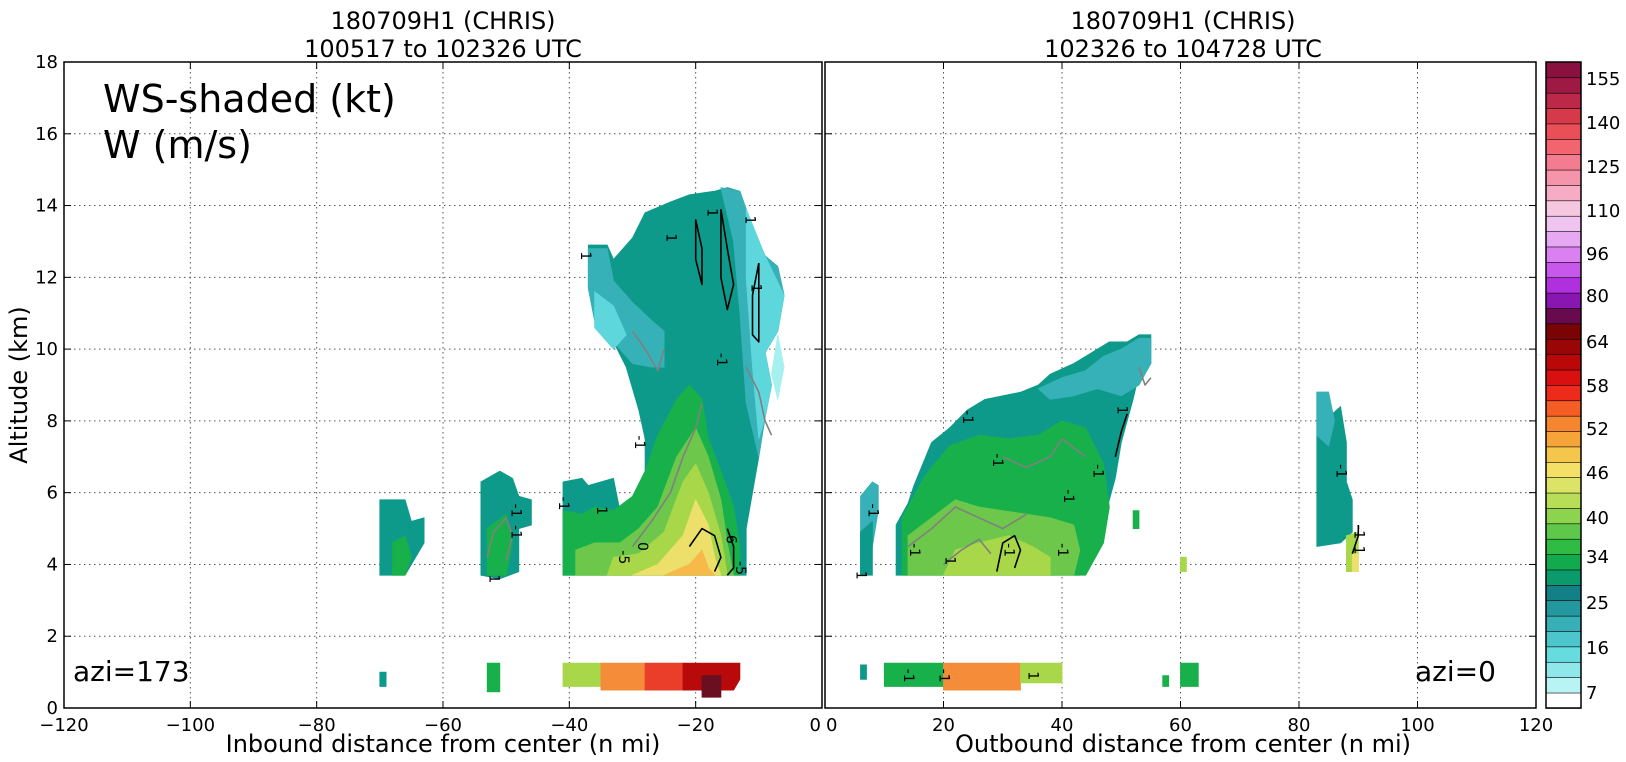  What do you see at coordinates (1597, 296) in the screenshot?
I see `colorbar-tick-label: 80` at bounding box center [1597, 296].